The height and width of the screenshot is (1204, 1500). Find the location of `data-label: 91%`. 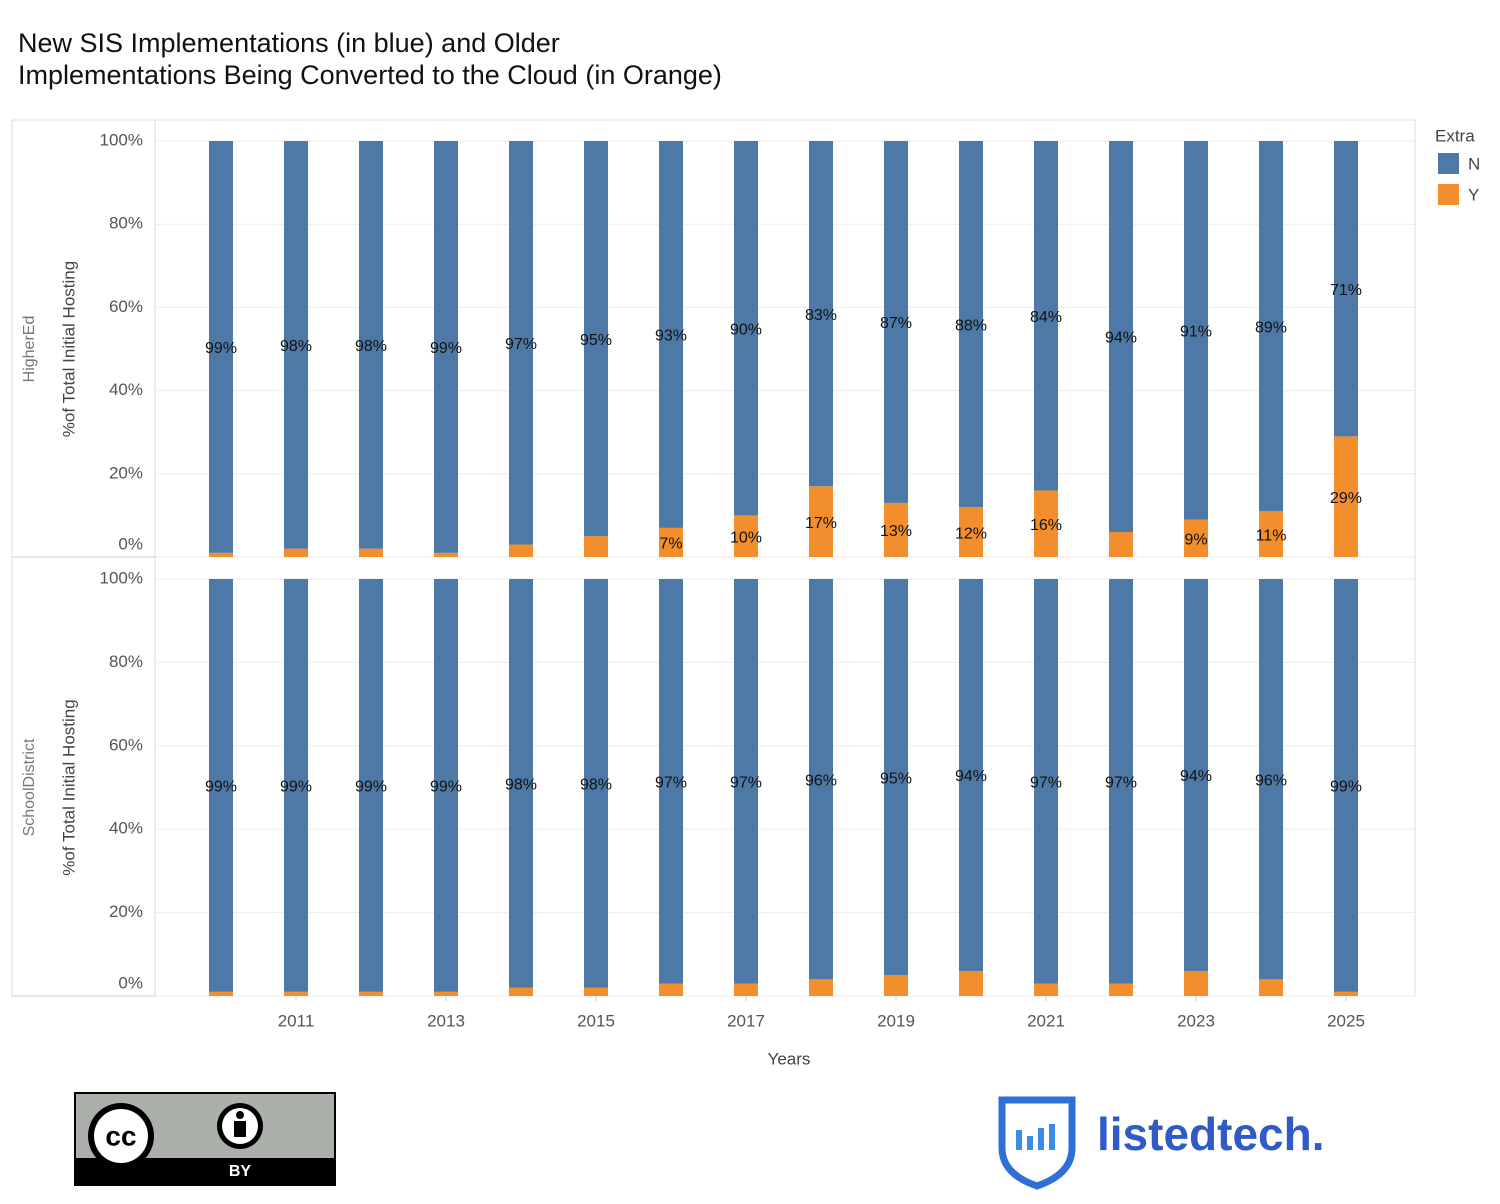

data-label: 91% is located at coordinates (1196, 331).